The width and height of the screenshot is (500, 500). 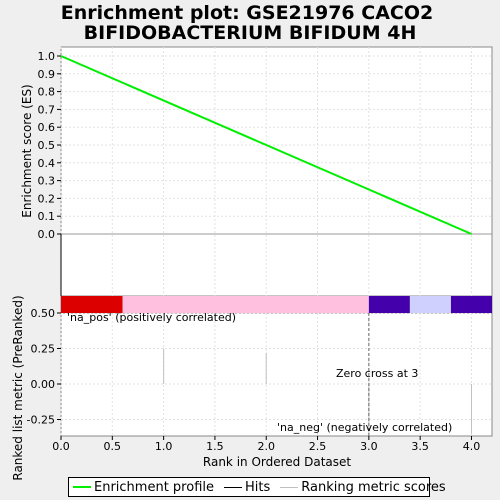 What do you see at coordinates (47, 92) in the screenshot?
I see `es-y-tick-label: 0.8` at bounding box center [47, 92].